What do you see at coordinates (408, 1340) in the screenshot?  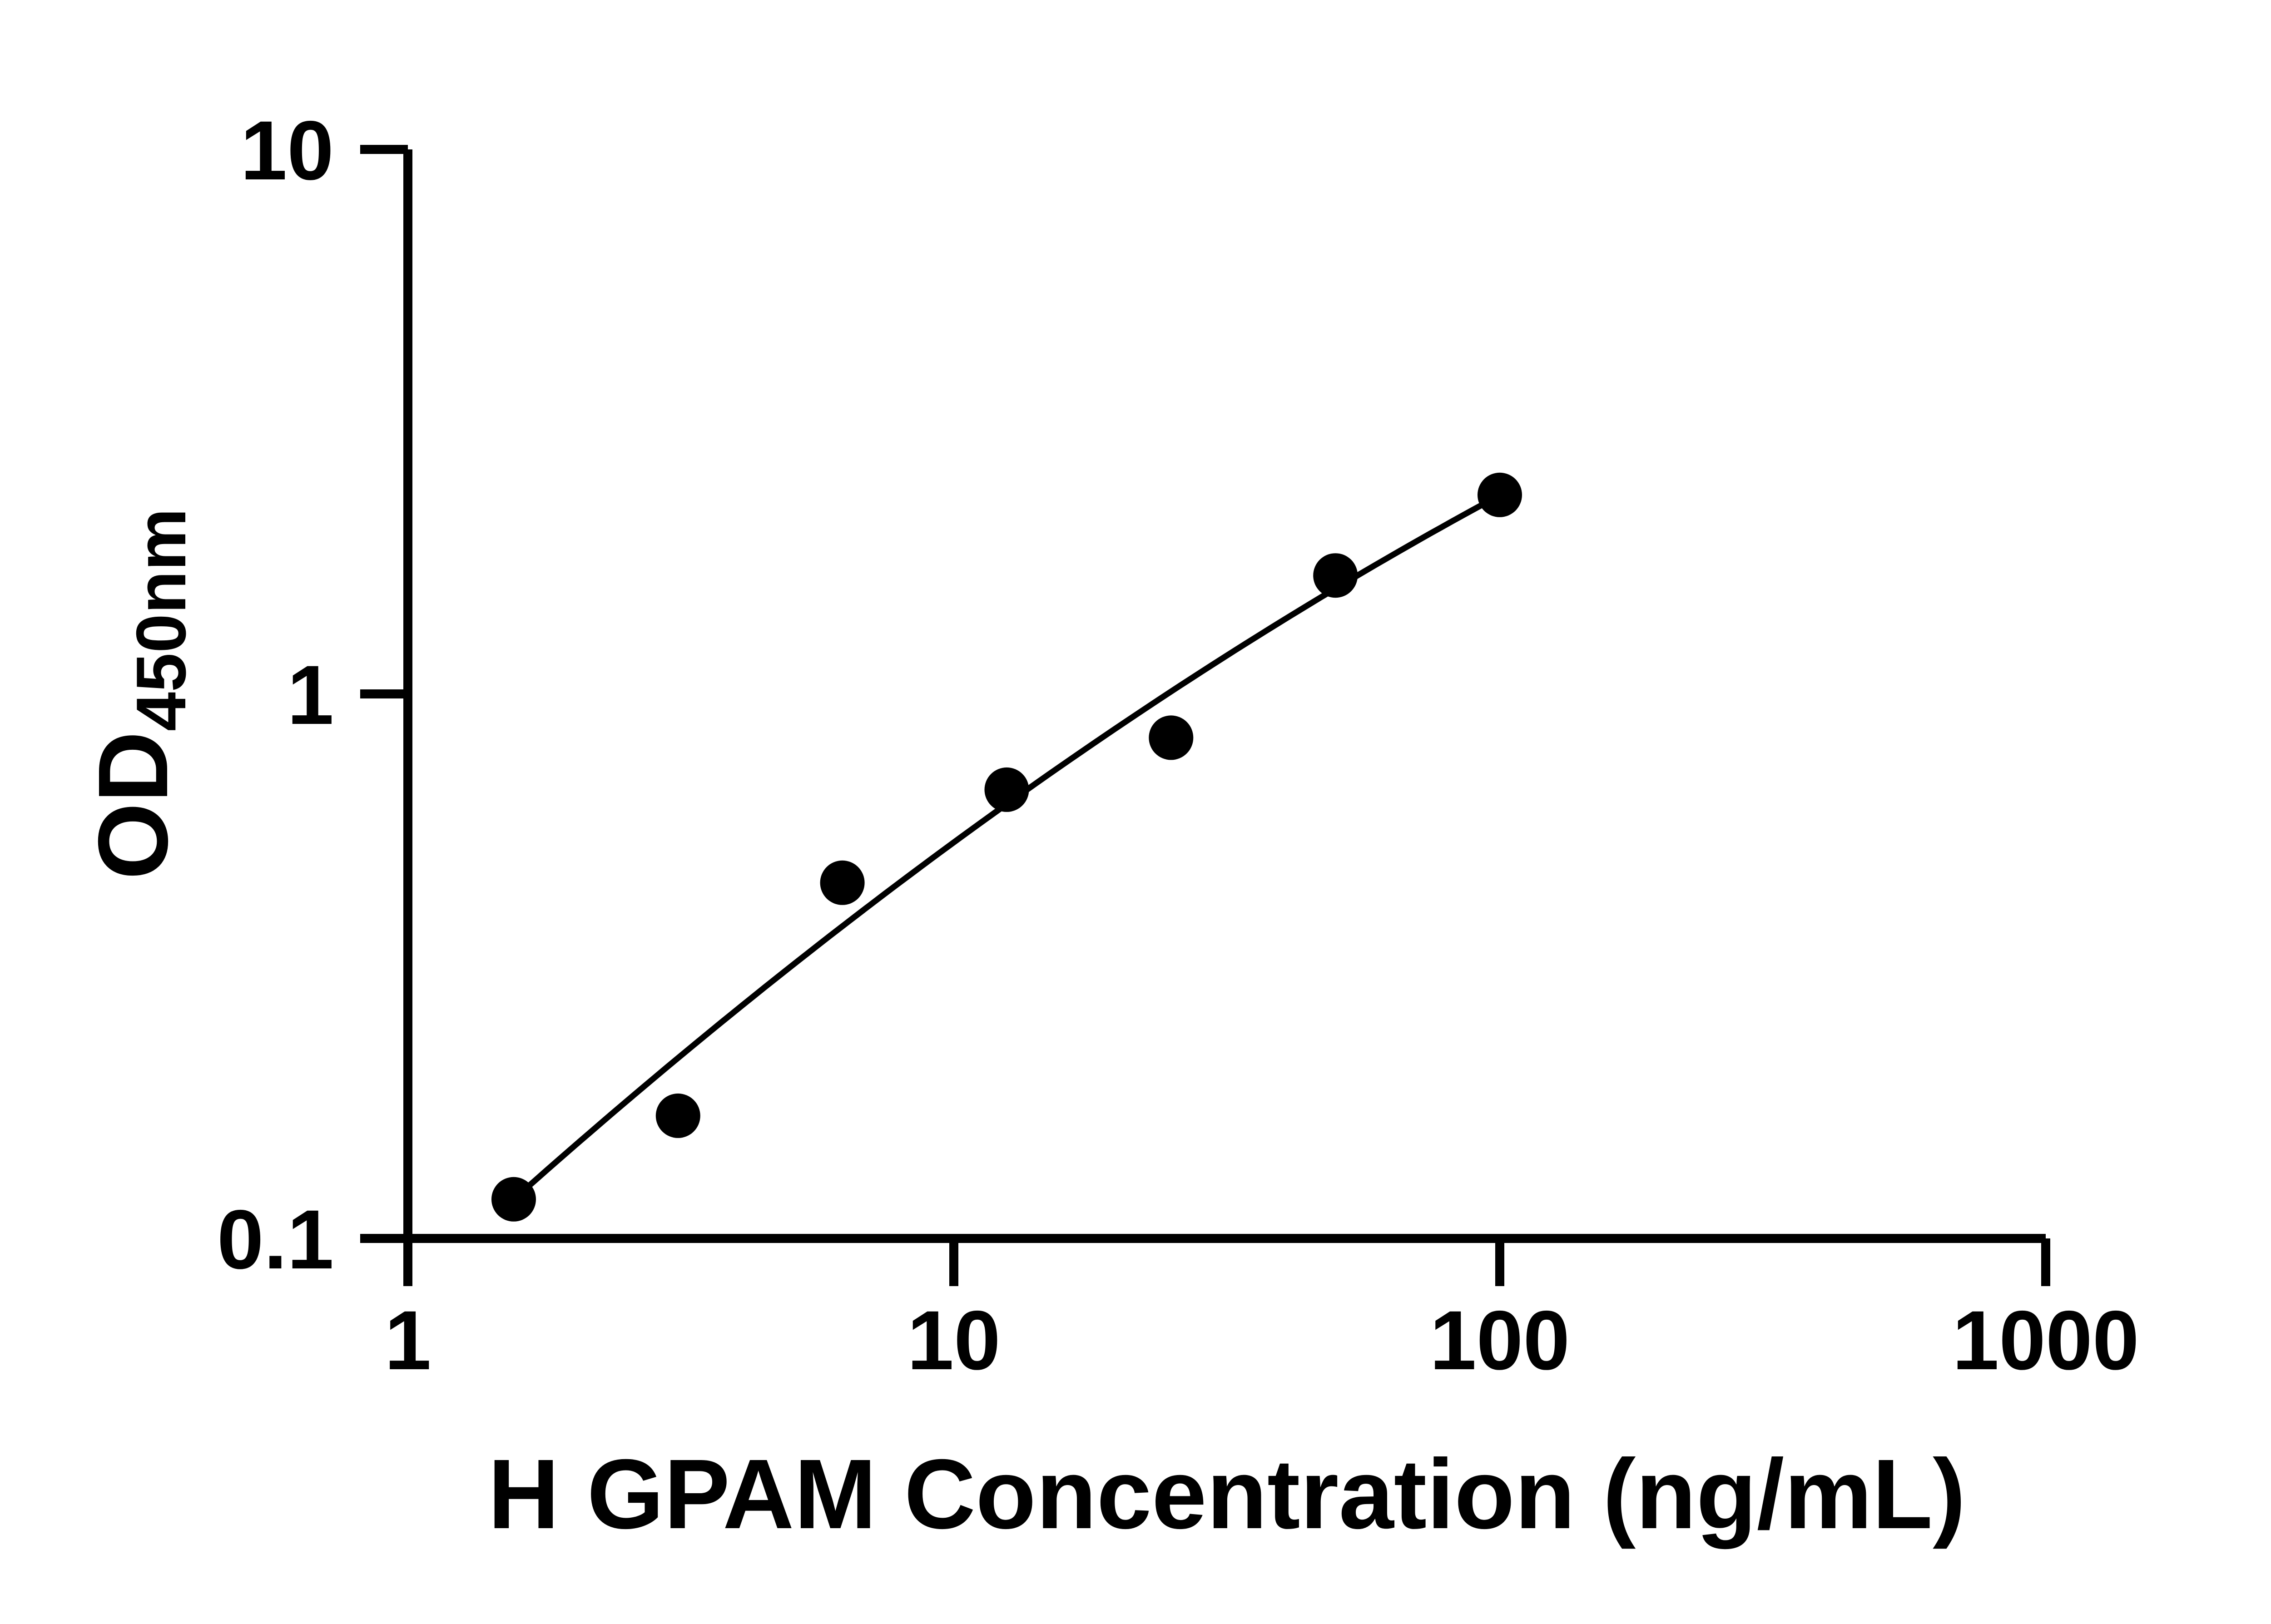 I see `x-tick-label-1: 1` at bounding box center [408, 1340].